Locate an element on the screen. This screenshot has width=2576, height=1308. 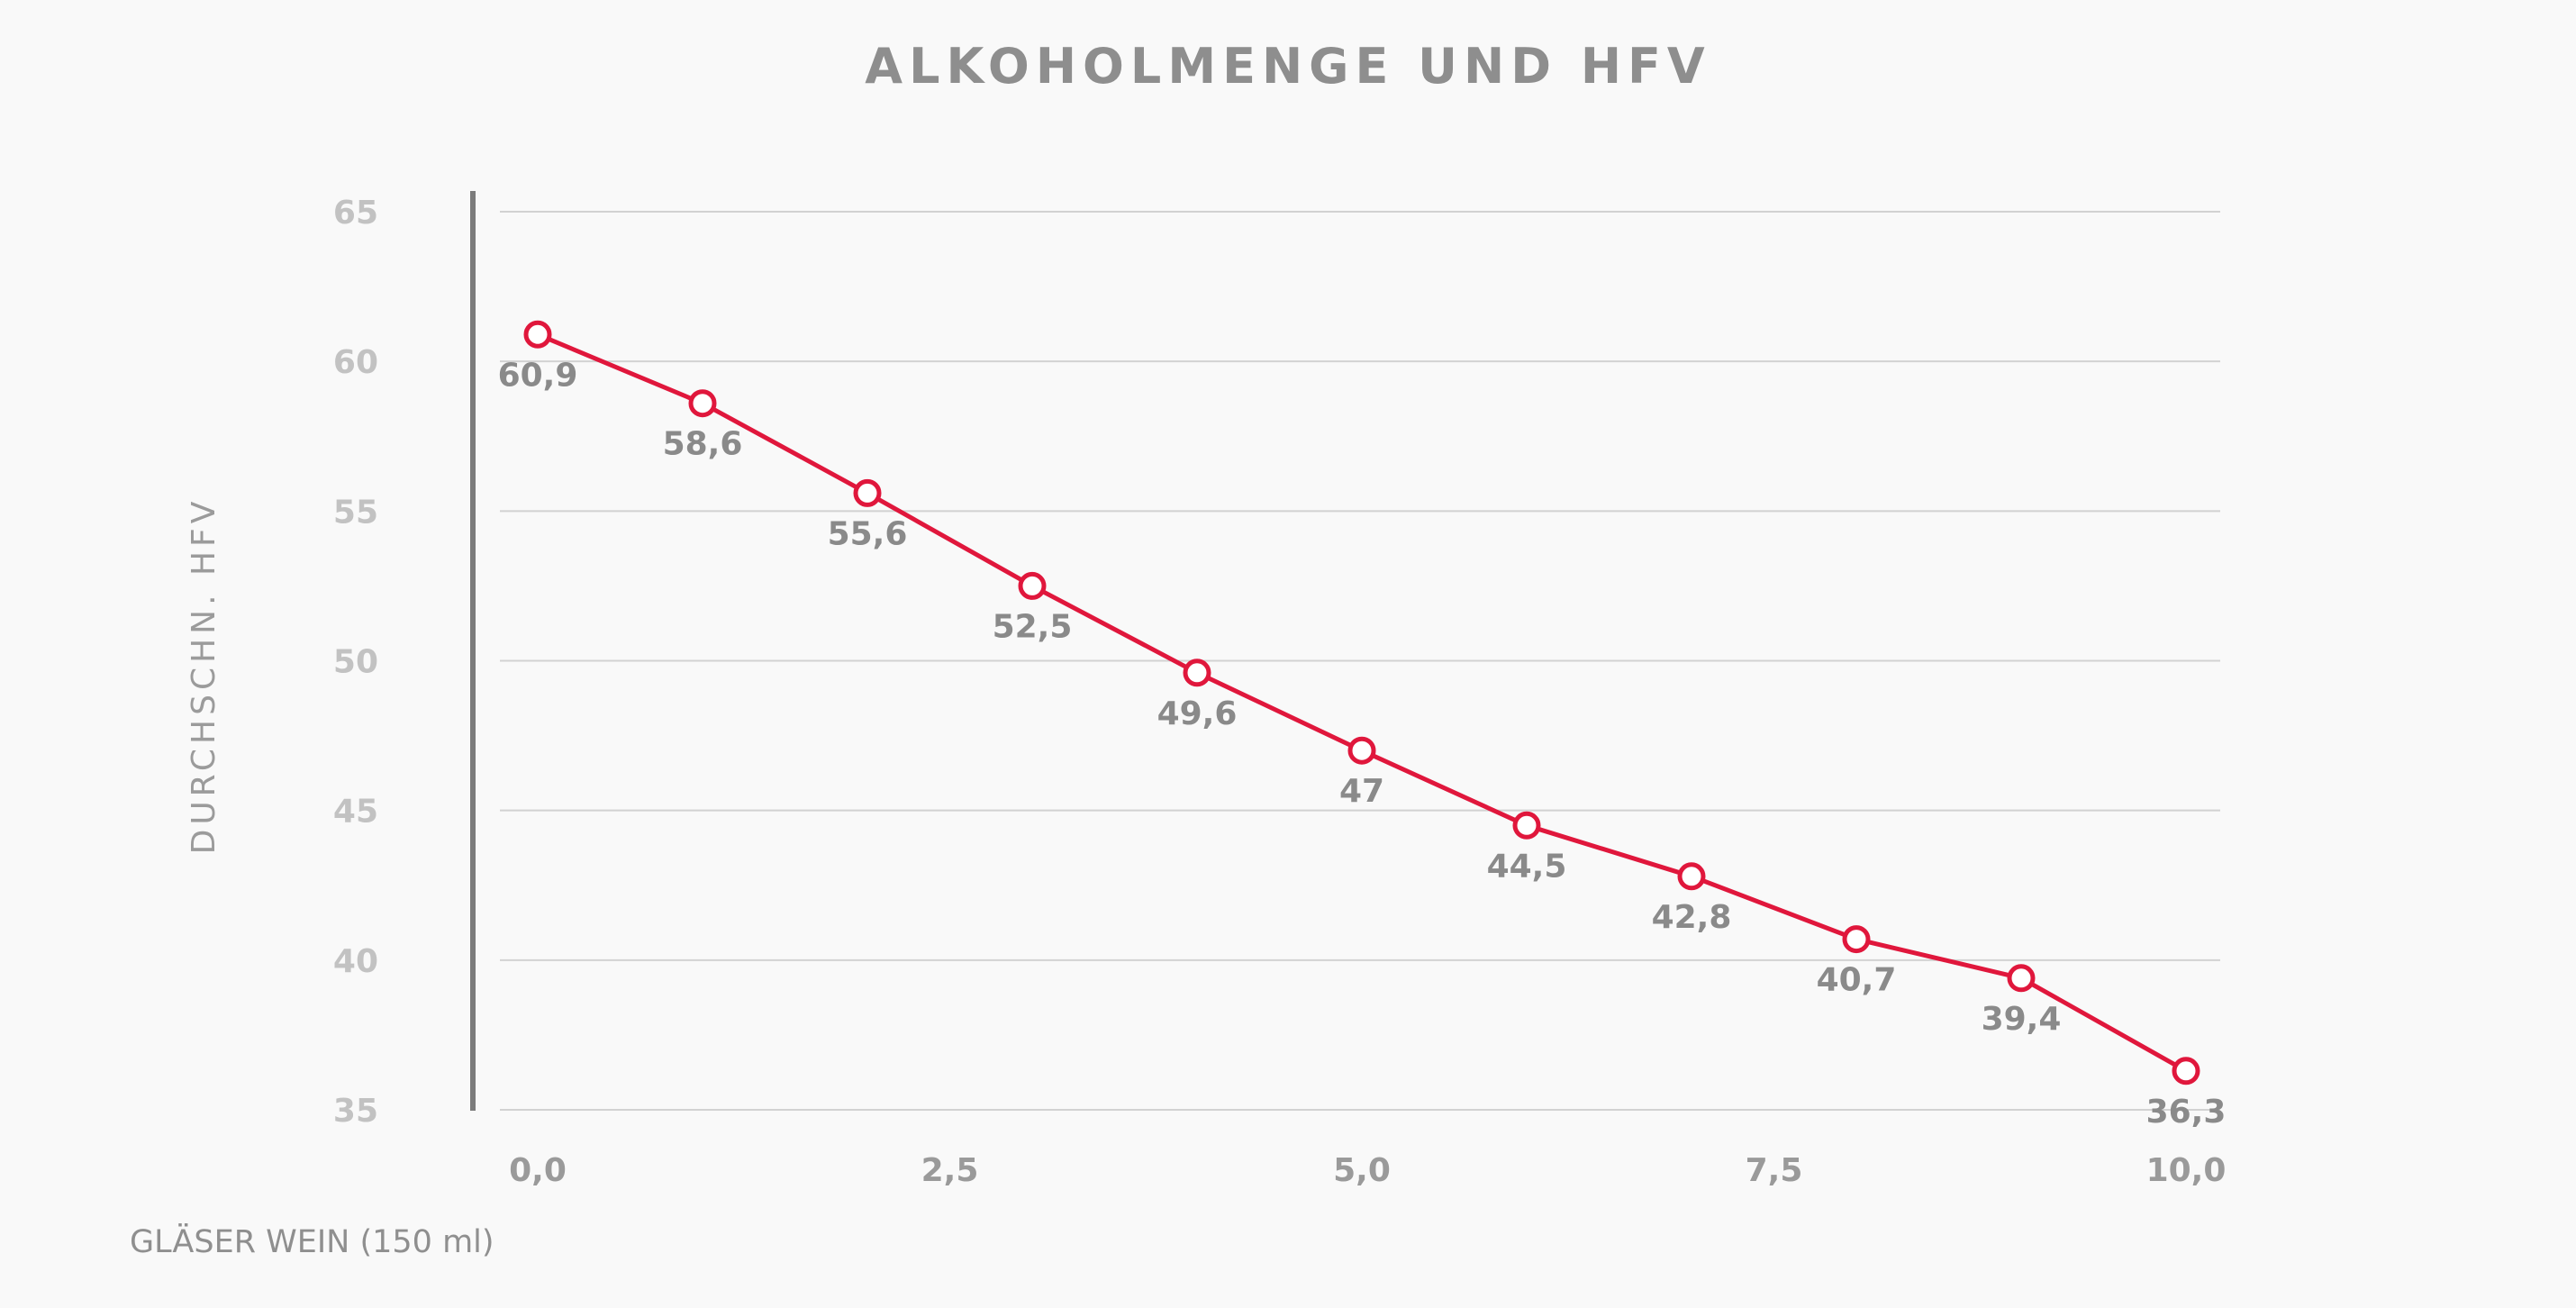
data-label-9: 39,4 is located at coordinates (2022, 1019).